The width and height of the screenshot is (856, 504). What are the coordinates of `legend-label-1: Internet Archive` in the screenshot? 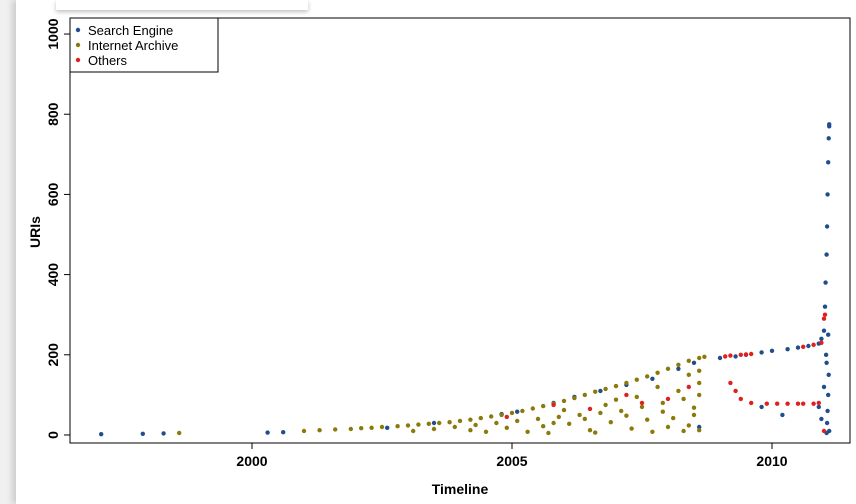 It's located at (133, 45).